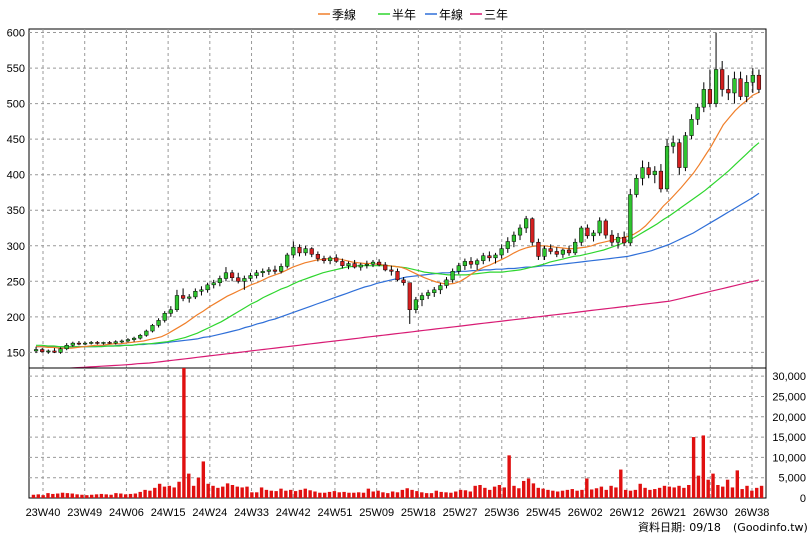  What do you see at coordinates (413, 14) in the screenshot?
I see `legend: 季線 半年 年線 三年` at bounding box center [413, 14].